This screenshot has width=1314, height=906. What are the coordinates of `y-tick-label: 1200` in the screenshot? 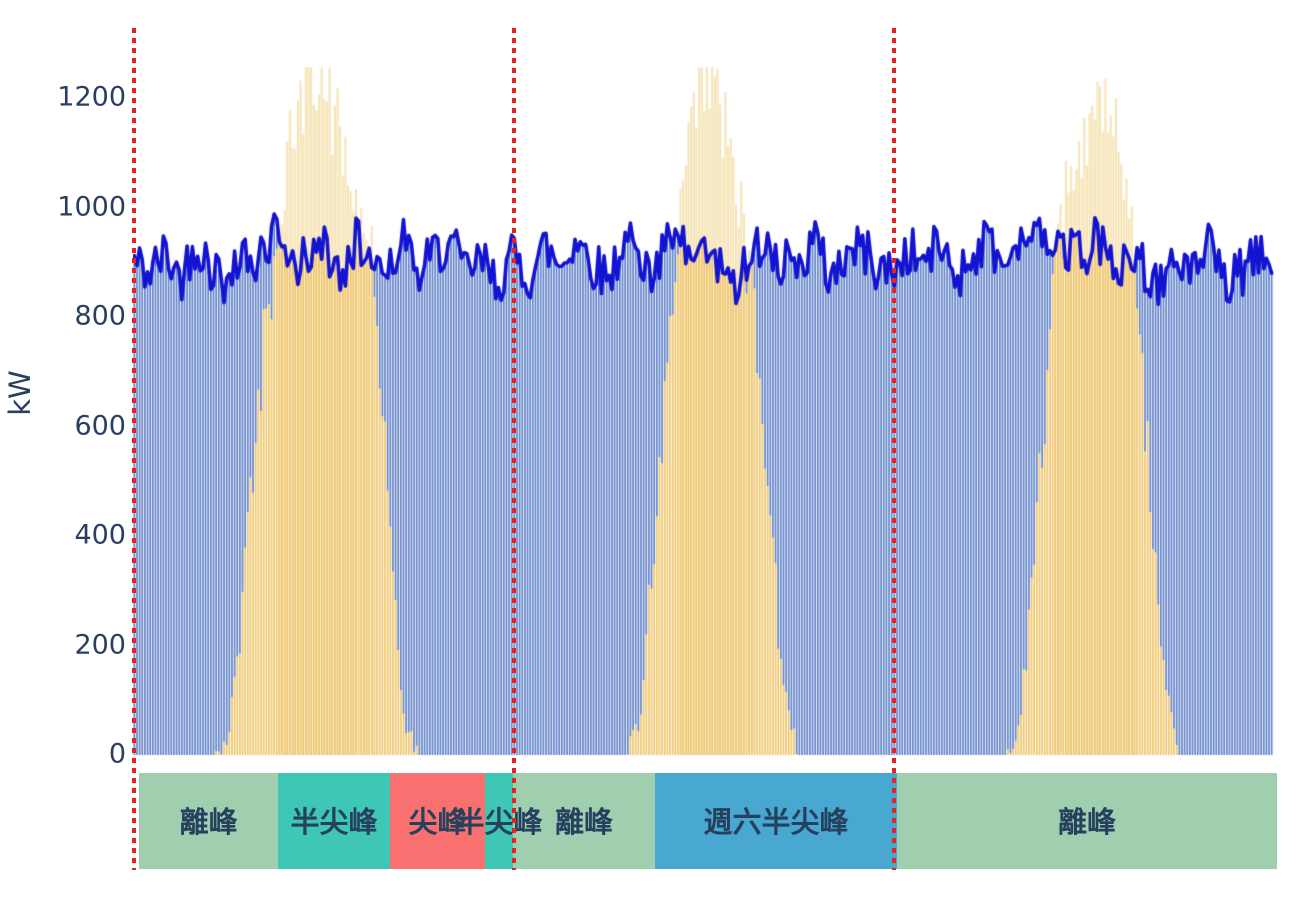 It's located at (91, 97).